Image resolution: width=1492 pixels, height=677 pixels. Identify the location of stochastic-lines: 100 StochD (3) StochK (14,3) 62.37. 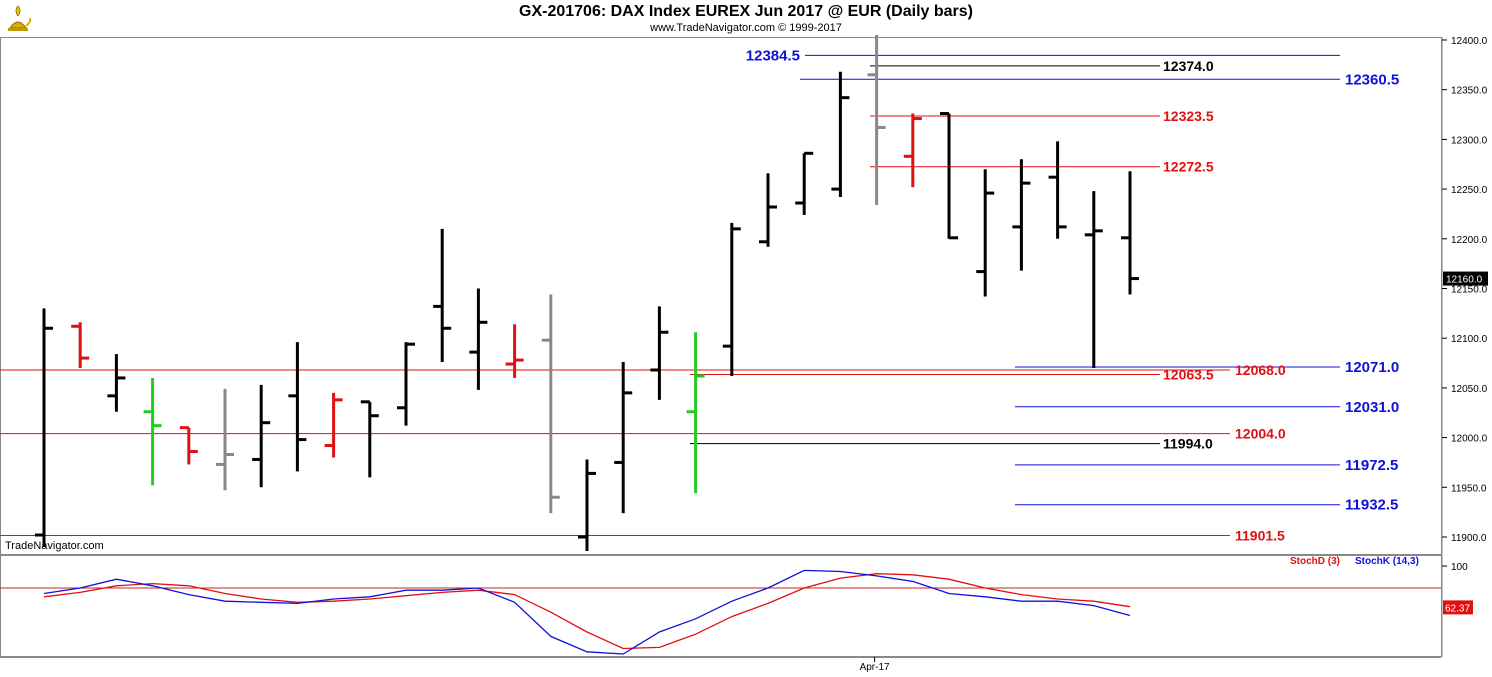
(736, 605).